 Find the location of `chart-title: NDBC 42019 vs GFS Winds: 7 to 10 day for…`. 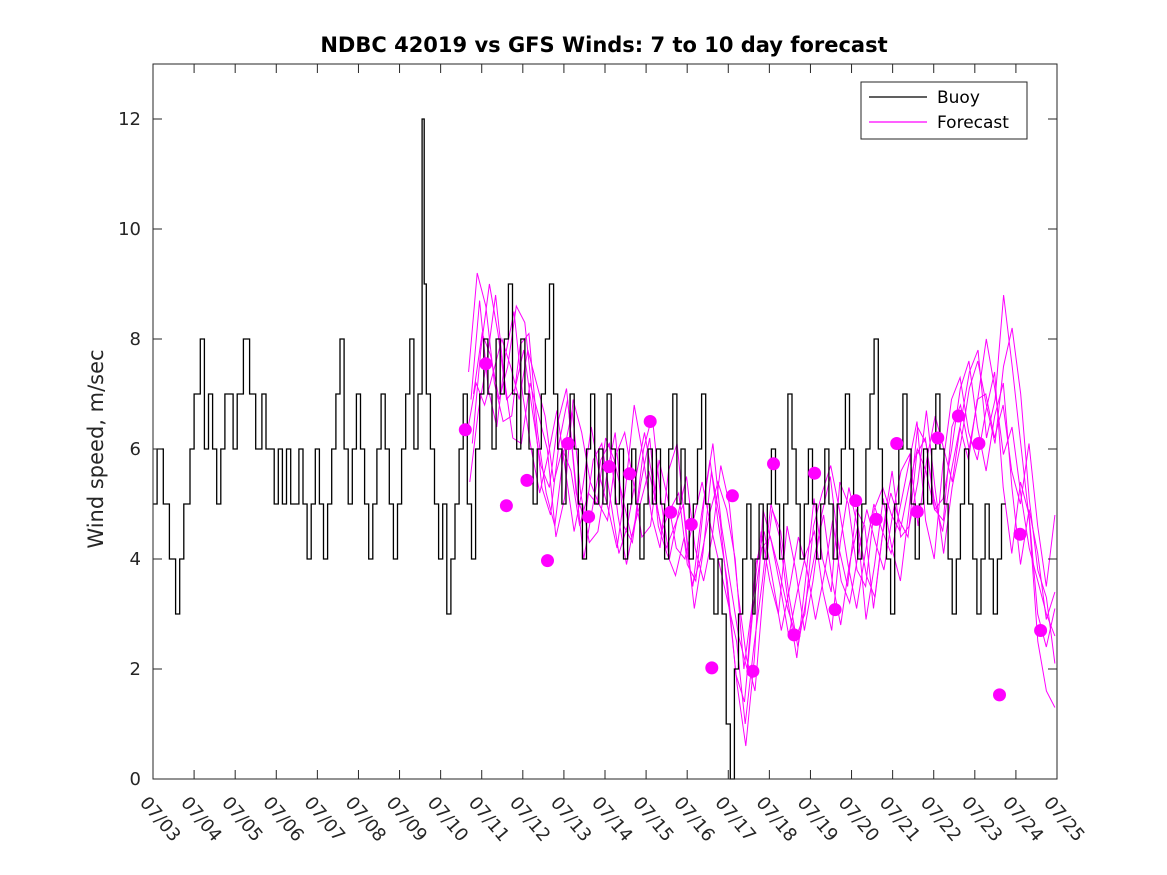

chart-title: NDBC 42019 vs GFS Winds: 7 to 10 day for… is located at coordinates (603, 45).